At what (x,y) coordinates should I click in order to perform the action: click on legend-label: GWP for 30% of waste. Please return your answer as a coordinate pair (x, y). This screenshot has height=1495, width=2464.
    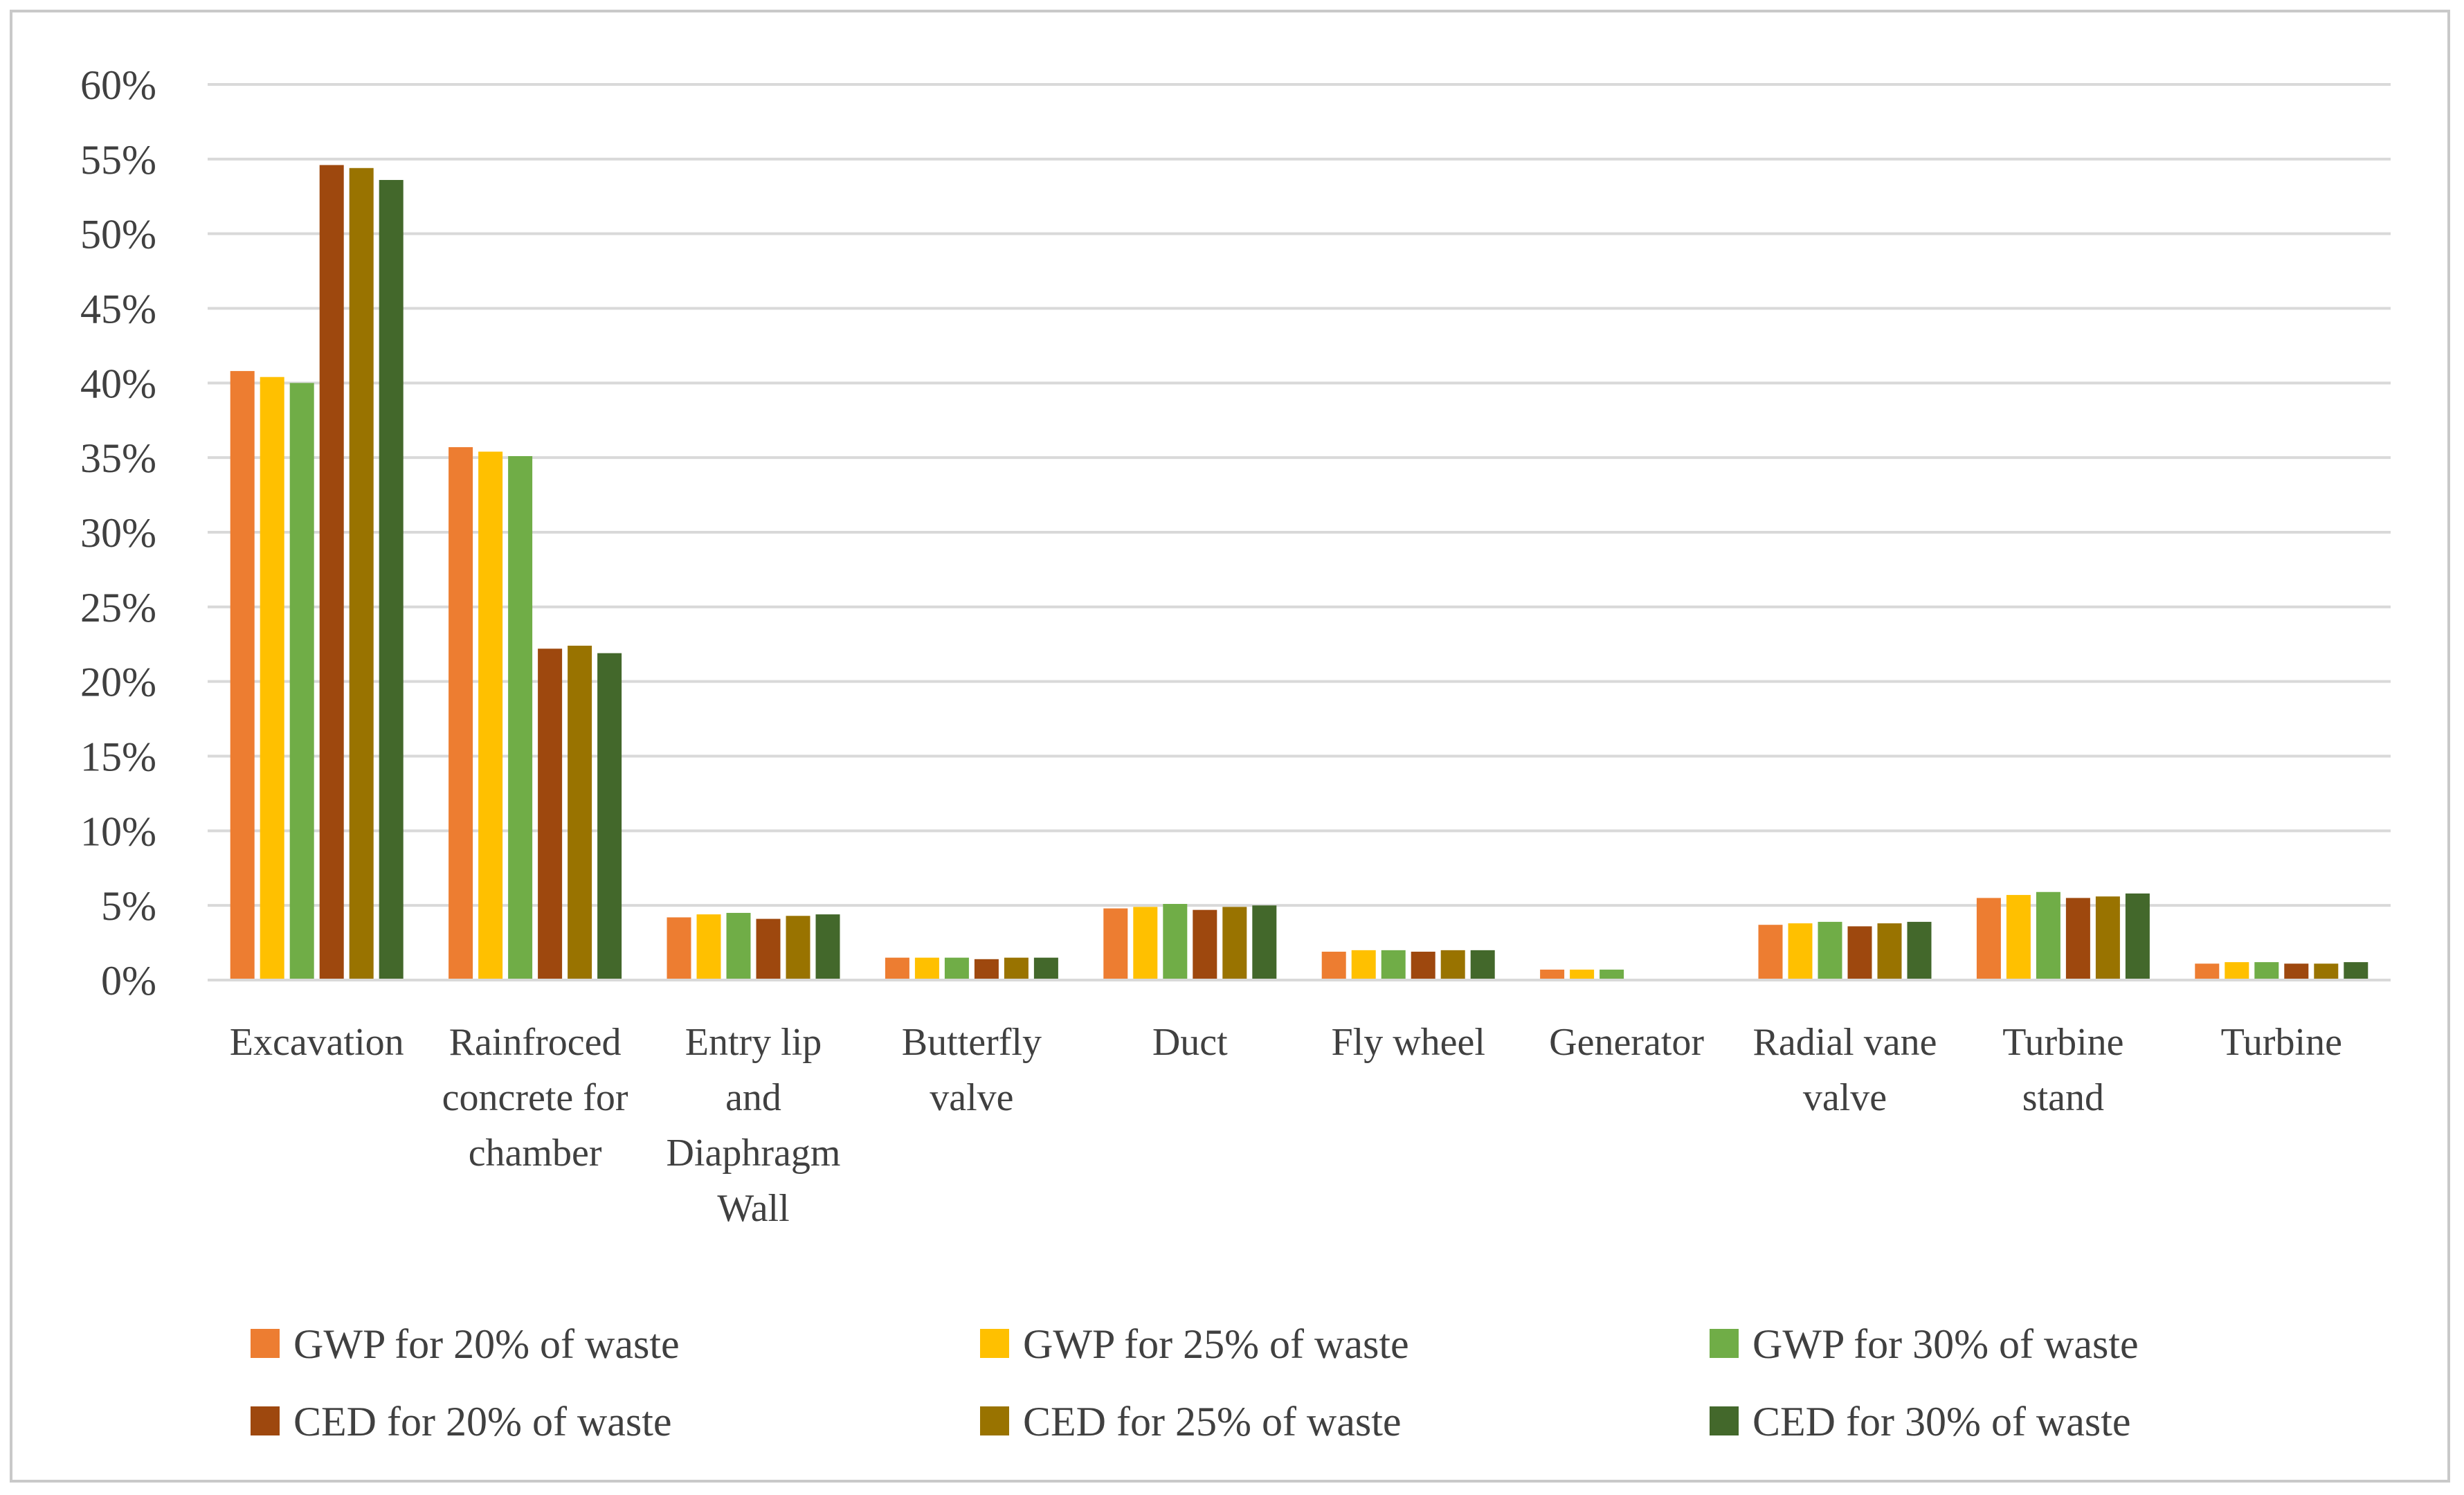
    Looking at the image, I should click on (1945, 1344).